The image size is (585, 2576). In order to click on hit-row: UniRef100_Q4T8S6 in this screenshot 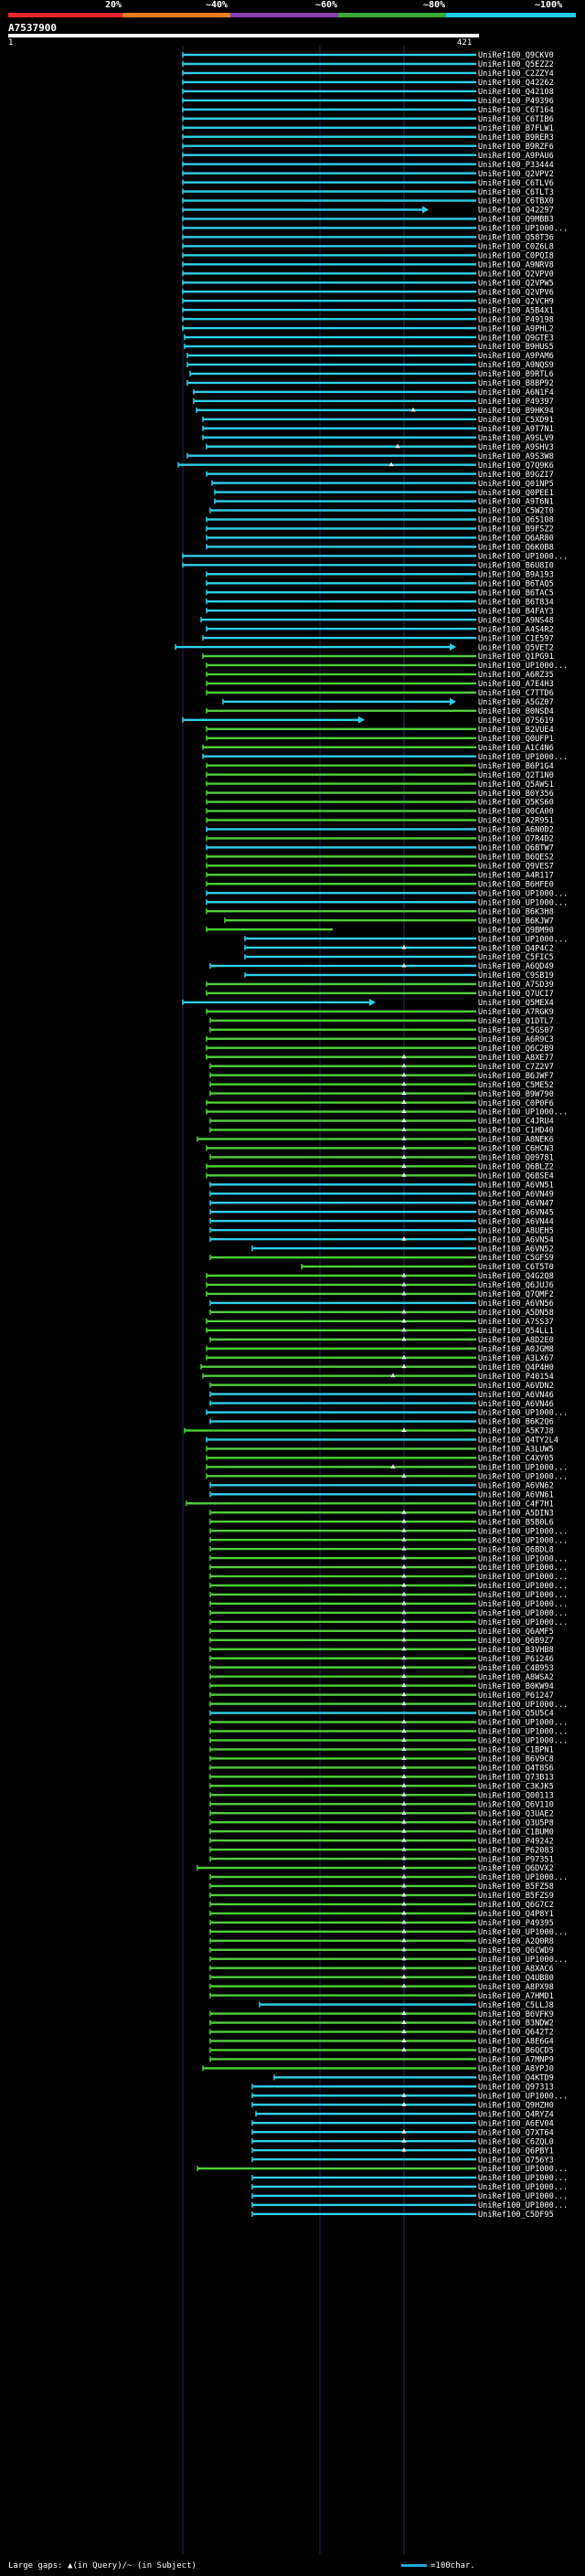, I will do `click(382, 1769)`.